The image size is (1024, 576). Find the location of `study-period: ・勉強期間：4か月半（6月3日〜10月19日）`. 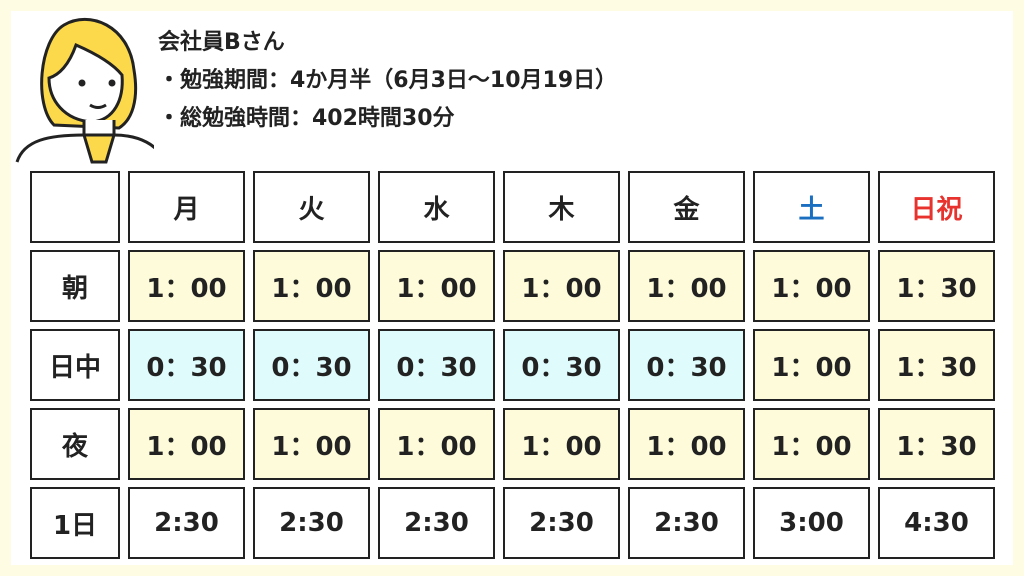

study-period: ・勉強期間：4か月半（6月3日〜10月19日） is located at coordinates (388, 80).